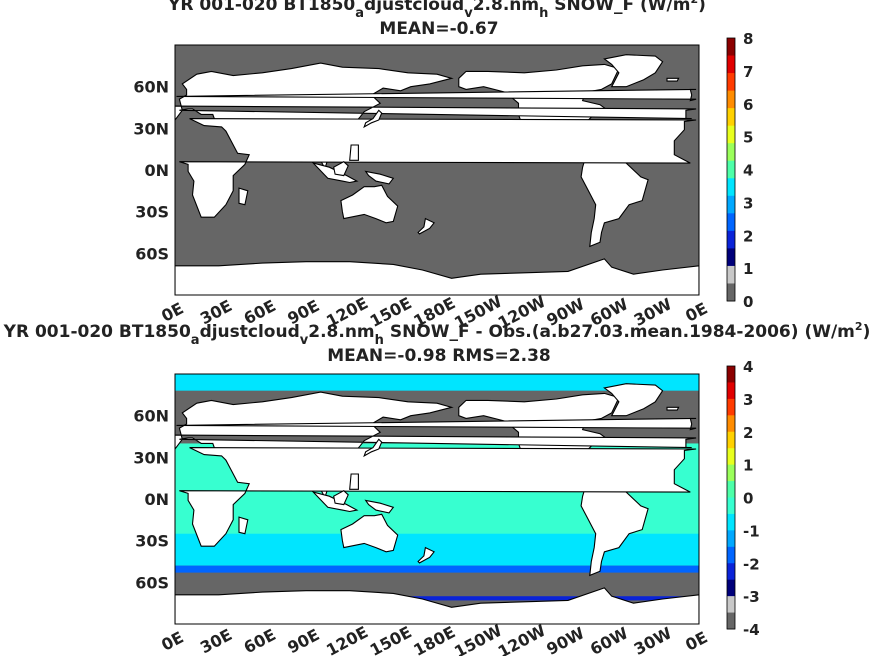  What do you see at coordinates (751, 597) in the screenshot?
I see `colorbar-tick-label: -3` at bounding box center [751, 597].